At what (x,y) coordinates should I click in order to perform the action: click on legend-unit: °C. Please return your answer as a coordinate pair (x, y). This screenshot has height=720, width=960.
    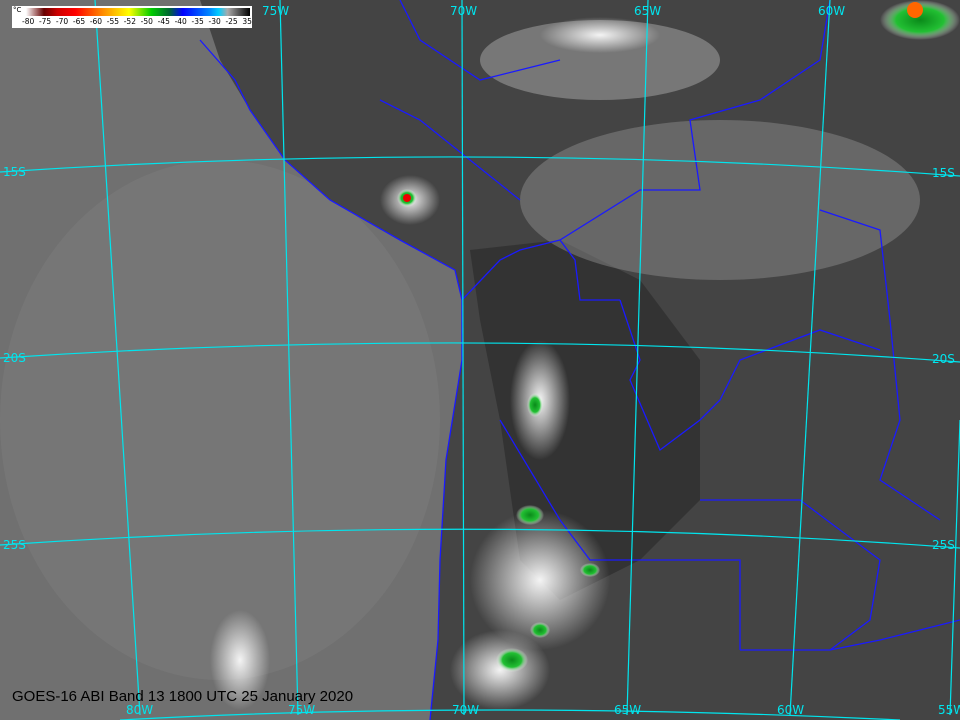
    Looking at the image, I should click on (17, 10).